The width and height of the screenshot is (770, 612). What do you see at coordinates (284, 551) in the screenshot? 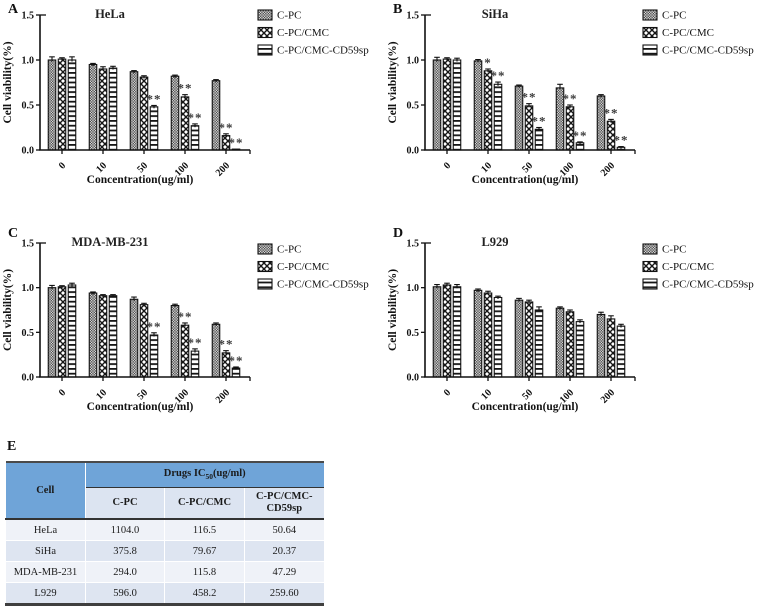
I see `table-cell-value: 20.37` at bounding box center [284, 551].